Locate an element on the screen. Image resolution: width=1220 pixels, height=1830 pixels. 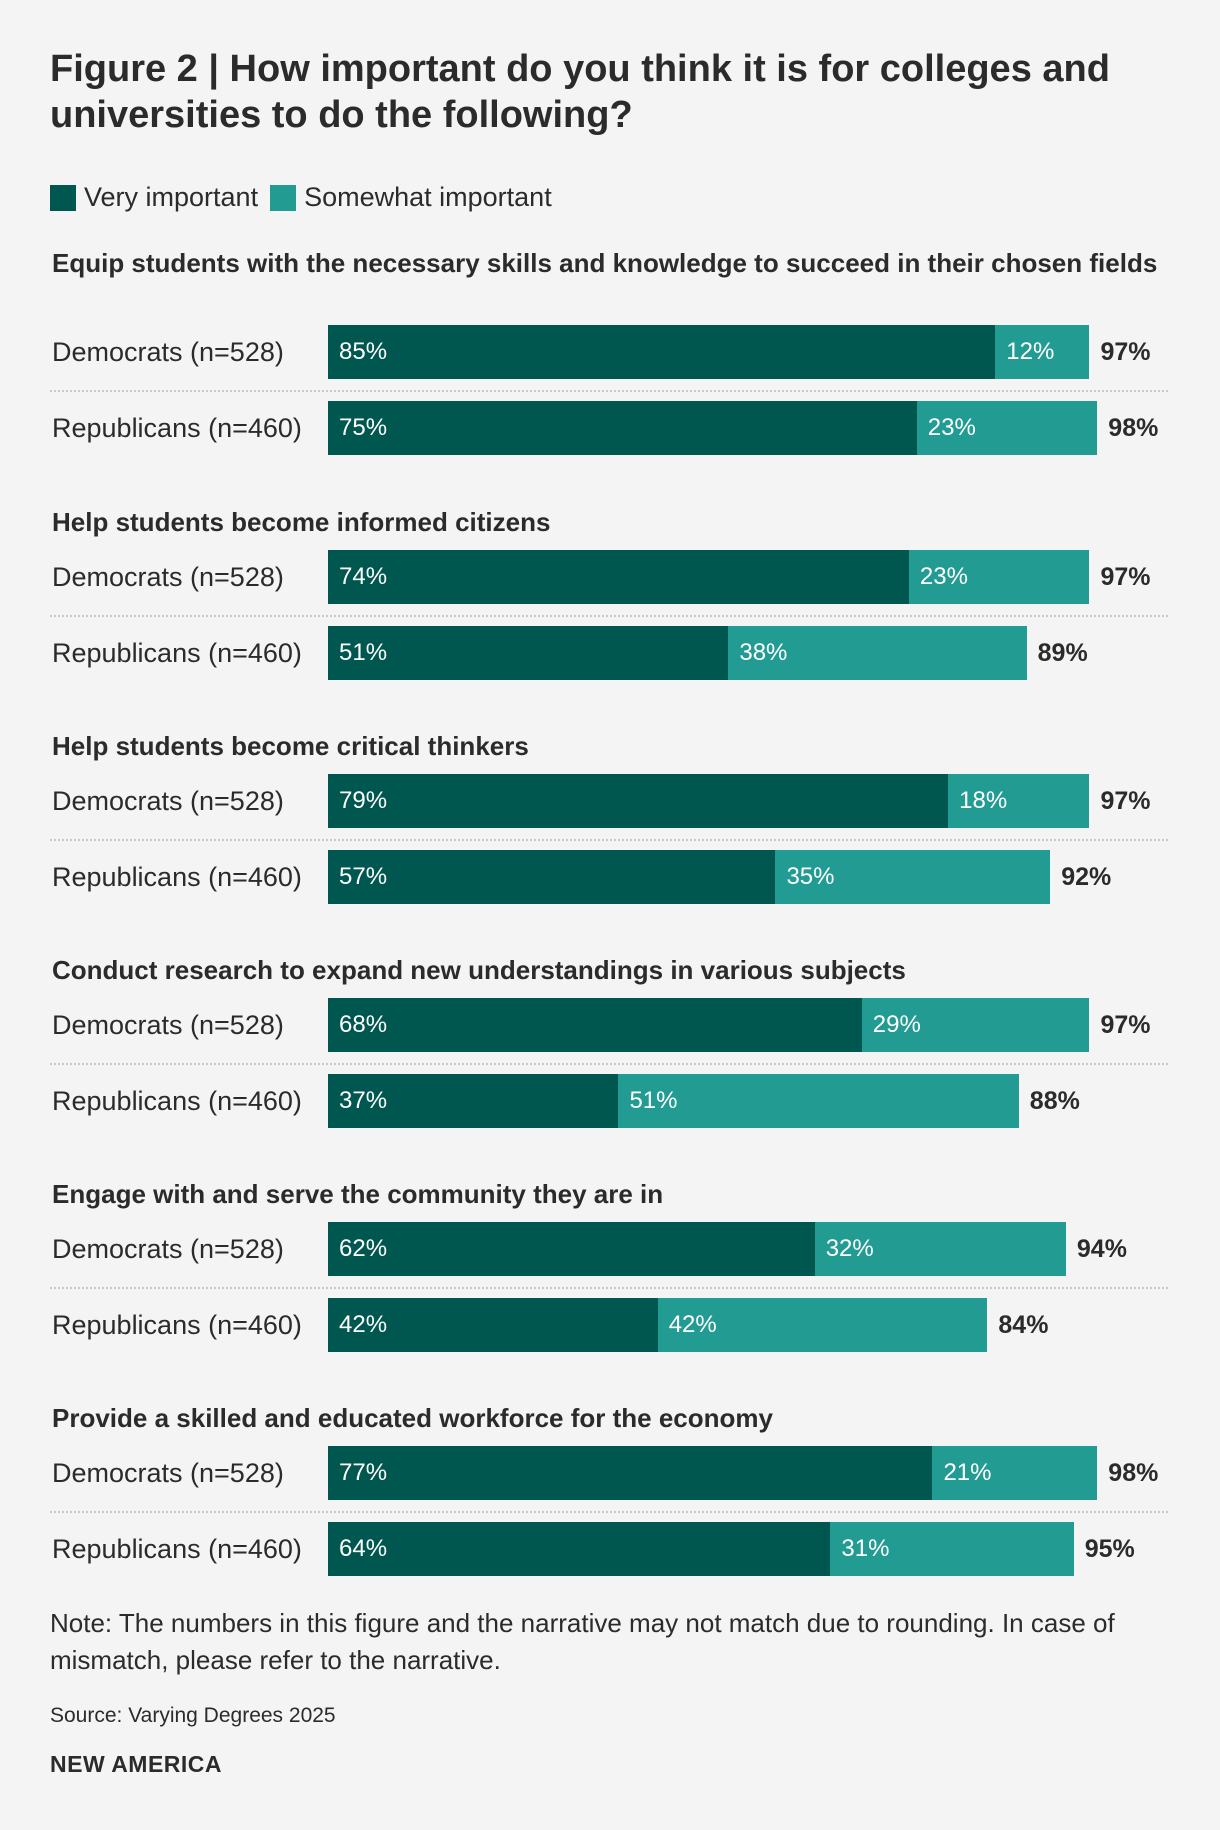
total-label-republicans: 95% is located at coordinates (1109, 1549).